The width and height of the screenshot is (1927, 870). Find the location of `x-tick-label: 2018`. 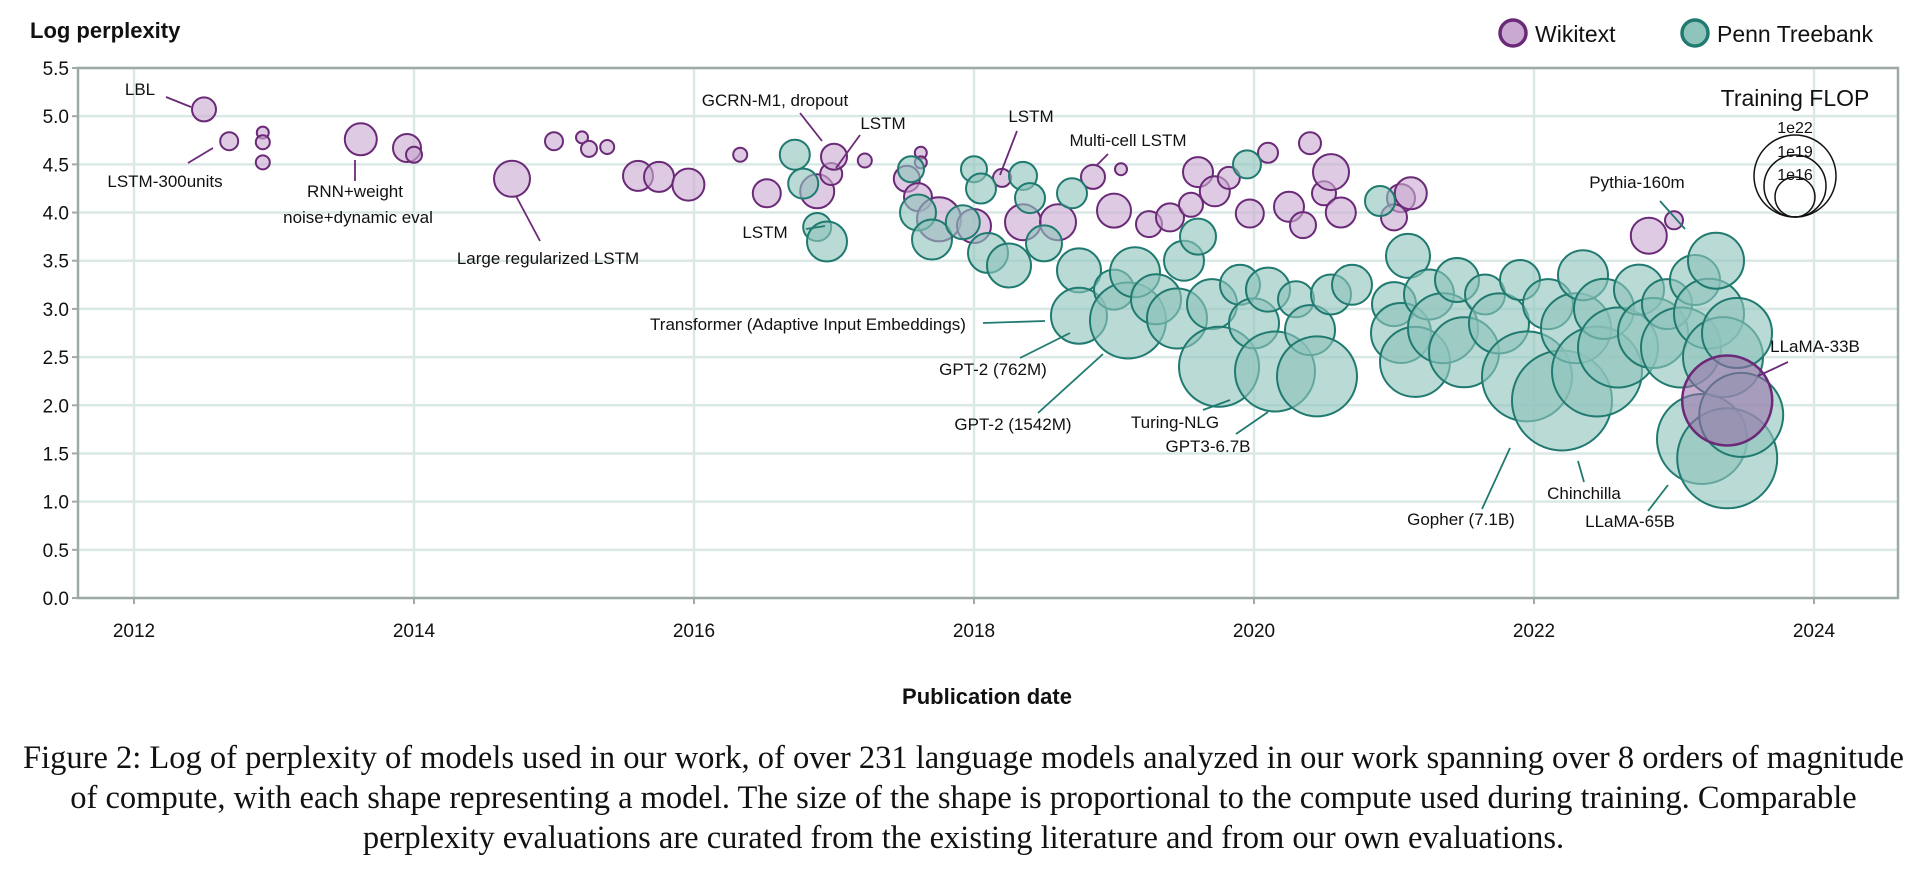

x-tick-label: 2018 is located at coordinates (974, 631).